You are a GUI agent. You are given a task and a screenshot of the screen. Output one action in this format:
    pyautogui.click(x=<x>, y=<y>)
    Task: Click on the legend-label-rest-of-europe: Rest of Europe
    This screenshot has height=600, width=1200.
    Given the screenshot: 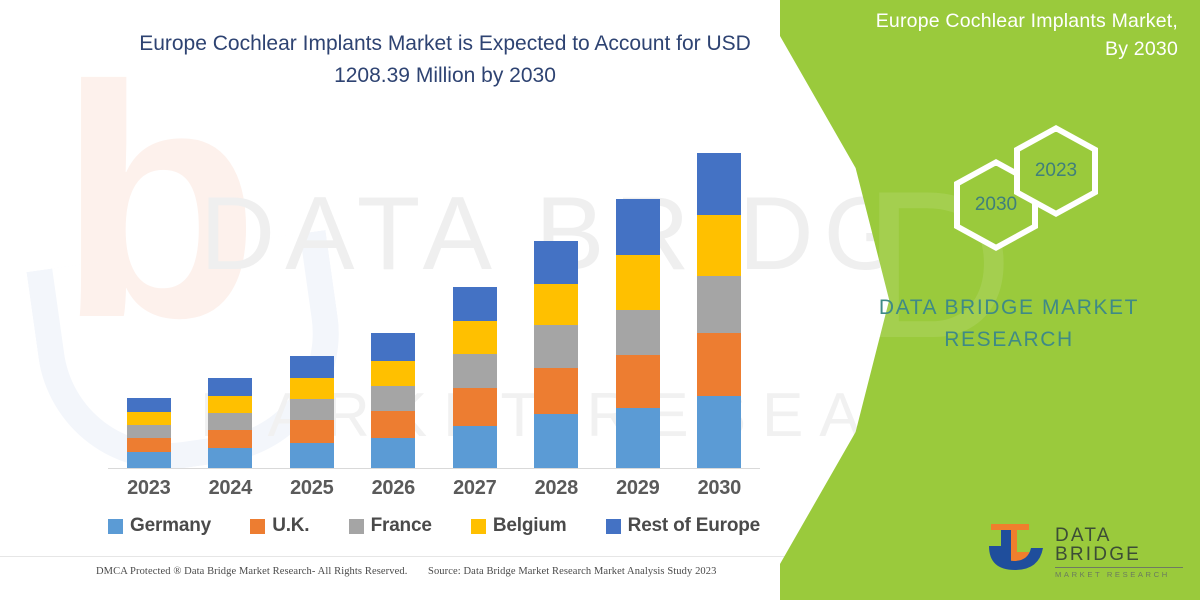 What is the action you would take?
    pyautogui.click(x=694, y=525)
    